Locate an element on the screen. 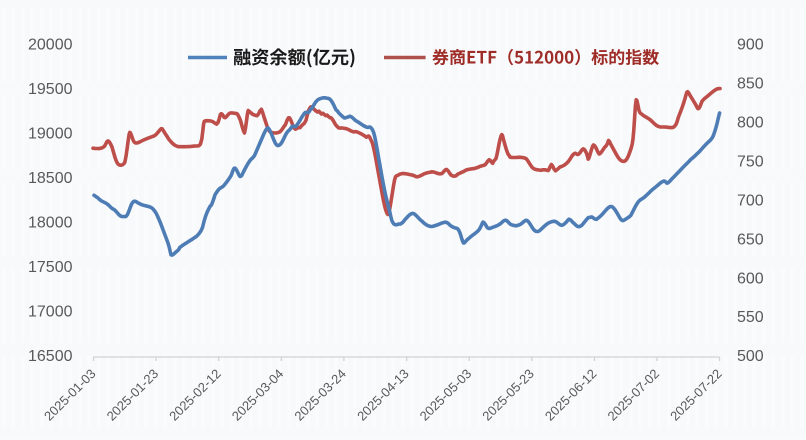 The image size is (806, 440). svg-text: 500 is located at coordinates (750, 356).